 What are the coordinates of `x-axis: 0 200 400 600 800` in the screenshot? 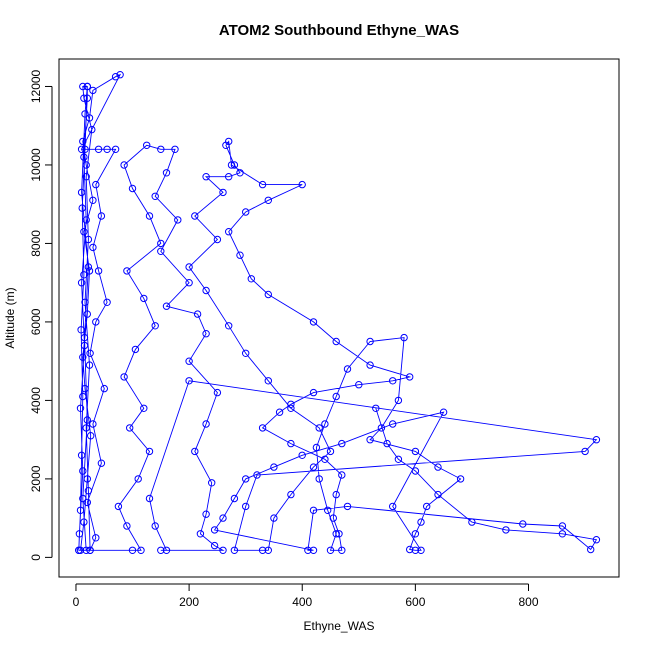 It's located at (306, 596).